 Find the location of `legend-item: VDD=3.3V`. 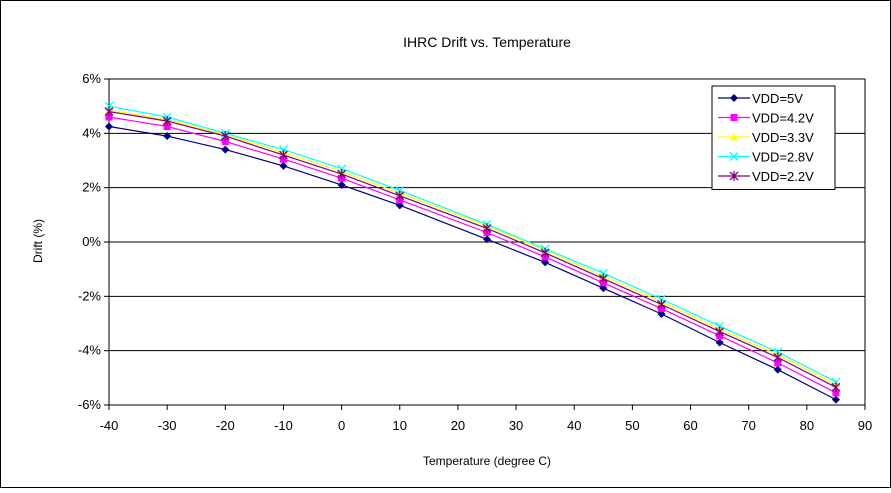

legend-item: VDD=3.3V is located at coordinates (766, 137).